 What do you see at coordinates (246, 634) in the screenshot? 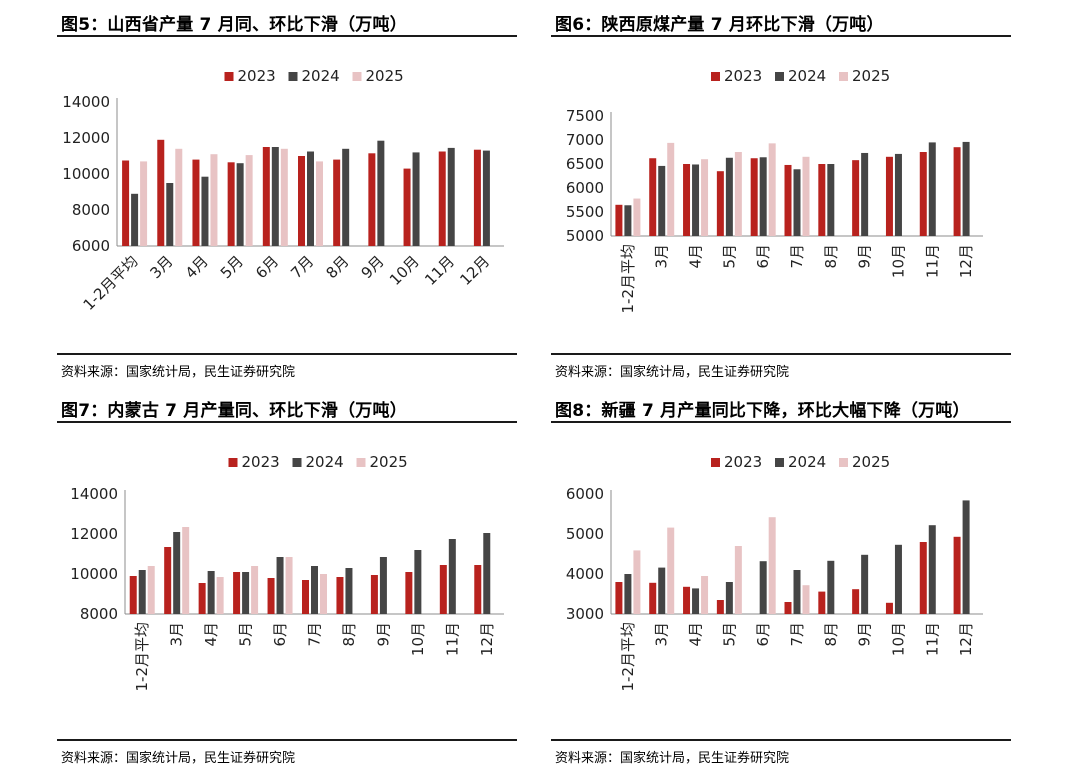
I see `x-tick-label: 5月` at bounding box center [246, 634].